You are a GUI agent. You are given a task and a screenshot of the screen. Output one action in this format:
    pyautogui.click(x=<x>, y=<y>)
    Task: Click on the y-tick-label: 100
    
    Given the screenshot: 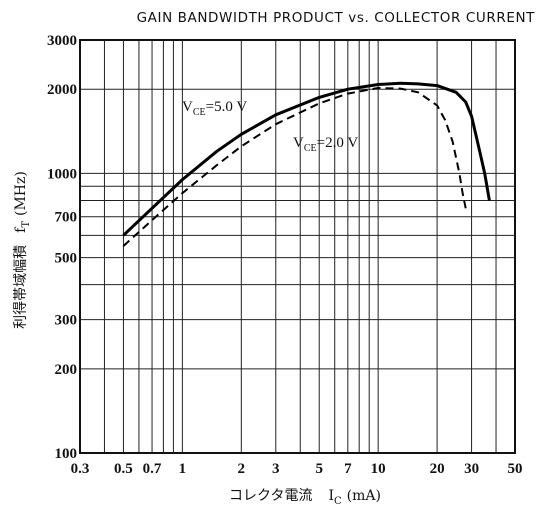 What is the action you would take?
    pyautogui.click(x=66, y=454)
    